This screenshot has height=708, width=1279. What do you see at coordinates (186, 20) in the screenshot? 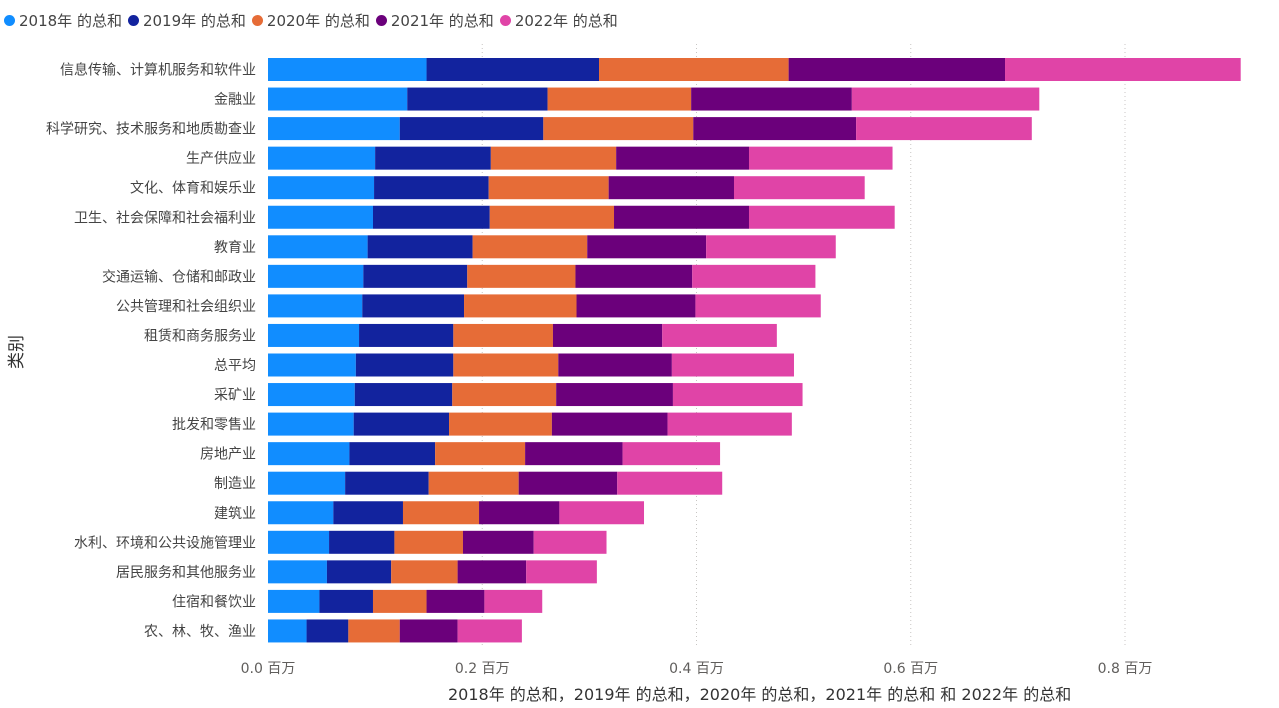
I see `legend-item: 2019年 的总和` at bounding box center [186, 20].